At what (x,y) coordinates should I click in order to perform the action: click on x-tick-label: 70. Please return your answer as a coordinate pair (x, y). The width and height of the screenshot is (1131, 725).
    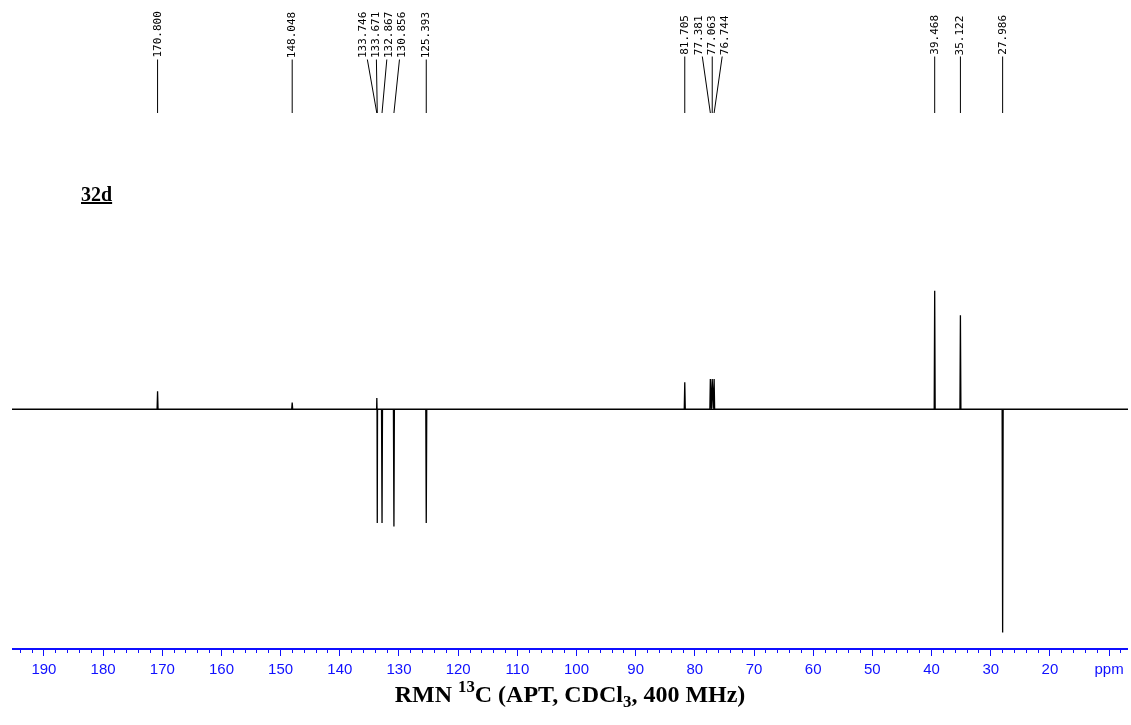
    Looking at the image, I should click on (754, 668).